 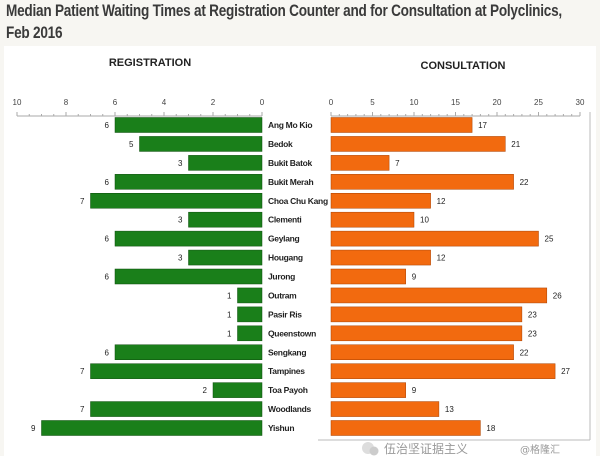 What do you see at coordinates (250, 314) in the screenshot?
I see `registration-bar-pasir-ris` at bounding box center [250, 314].